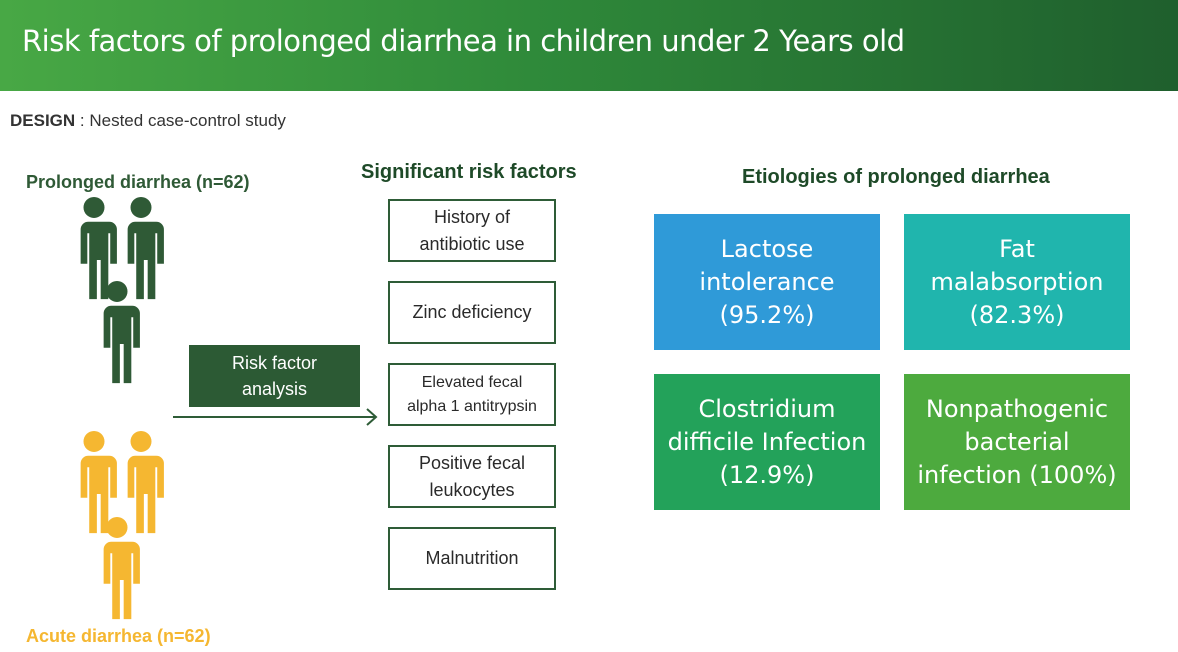 The height and width of the screenshot is (652, 1178). I want to click on prolonged-group-people-icon, so click(121, 290).